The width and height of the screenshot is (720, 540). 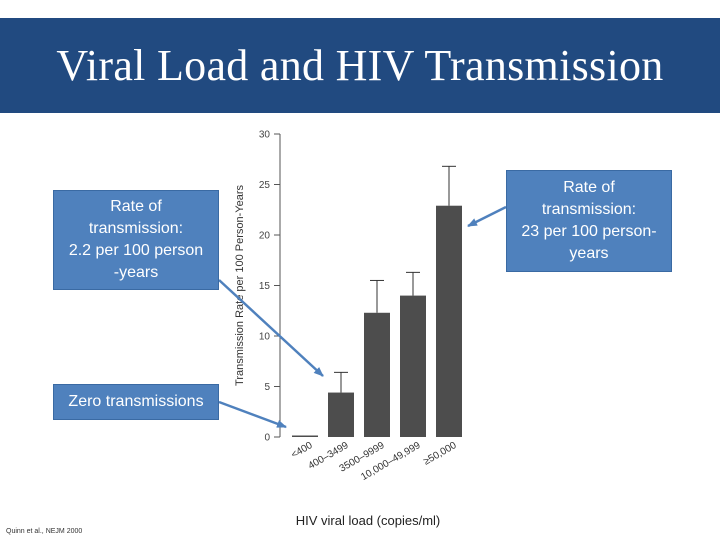 I want to click on y-tick-label: 0, so click(x=267, y=438).